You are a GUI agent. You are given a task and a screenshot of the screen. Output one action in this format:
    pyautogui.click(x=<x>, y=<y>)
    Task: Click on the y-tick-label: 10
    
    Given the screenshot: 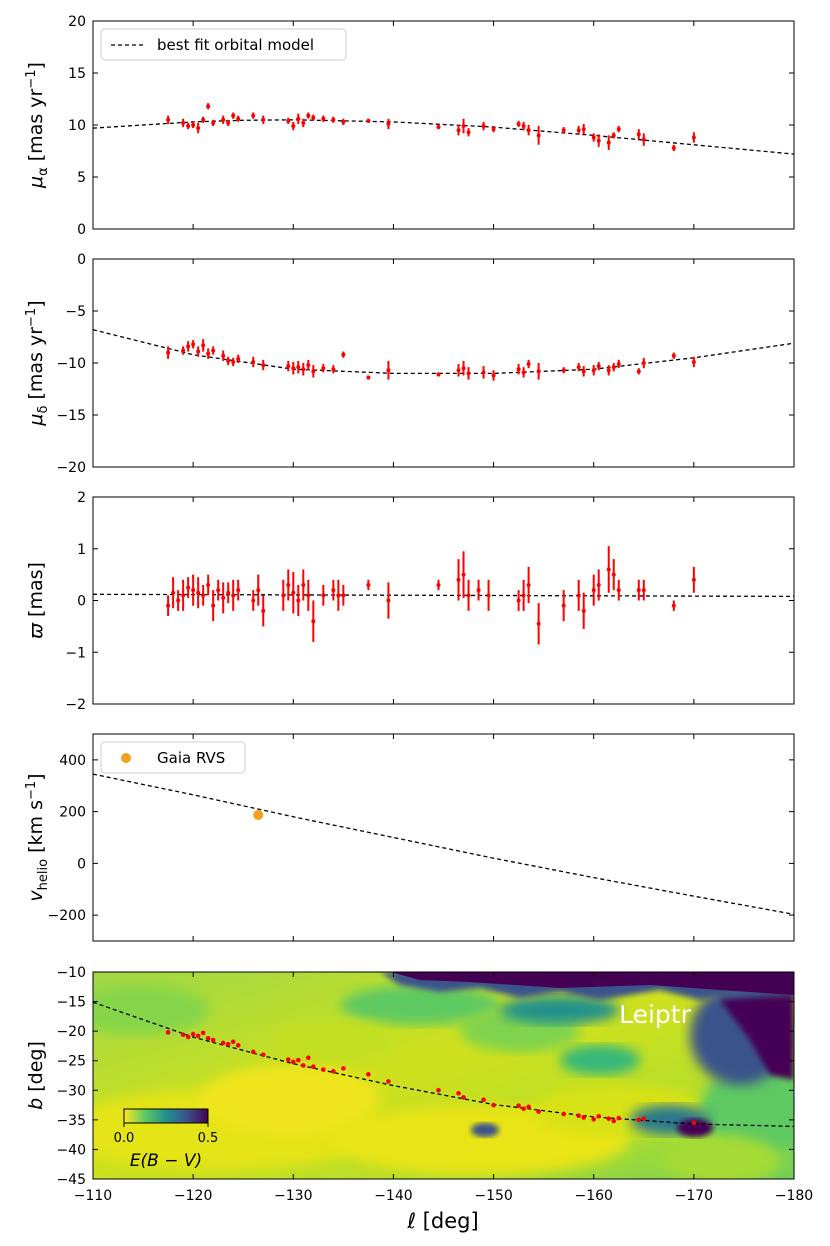 What is the action you would take?
    pyautogui.click(x=77, y=126)
    